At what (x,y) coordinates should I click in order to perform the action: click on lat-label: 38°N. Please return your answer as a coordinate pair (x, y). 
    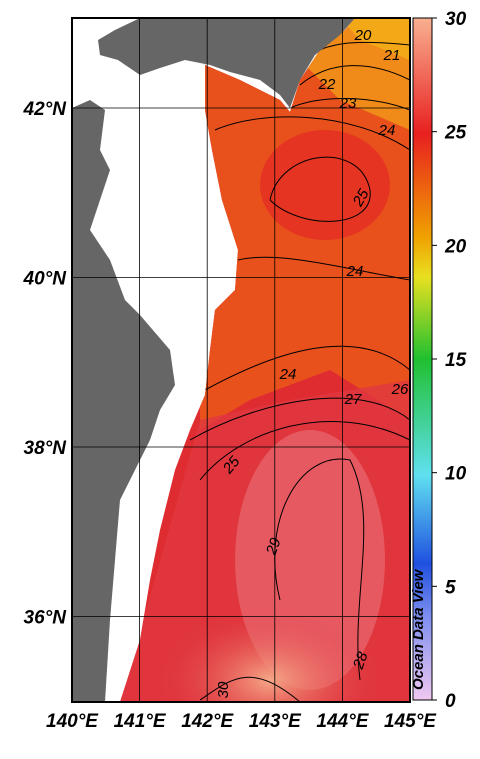
    Looking at the image, I should click on (46, 448).